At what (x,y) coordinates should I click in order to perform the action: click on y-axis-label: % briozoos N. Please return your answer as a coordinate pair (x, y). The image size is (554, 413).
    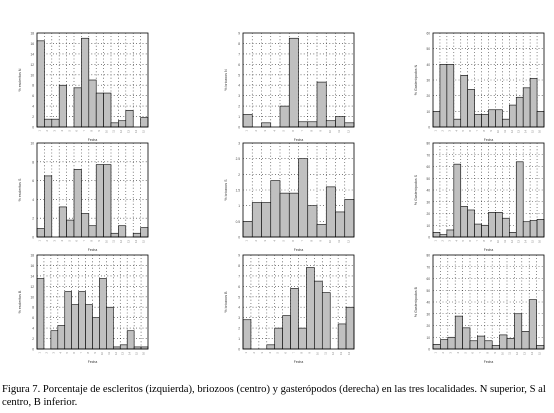
    Looking at the image, I should click on (226, 80).